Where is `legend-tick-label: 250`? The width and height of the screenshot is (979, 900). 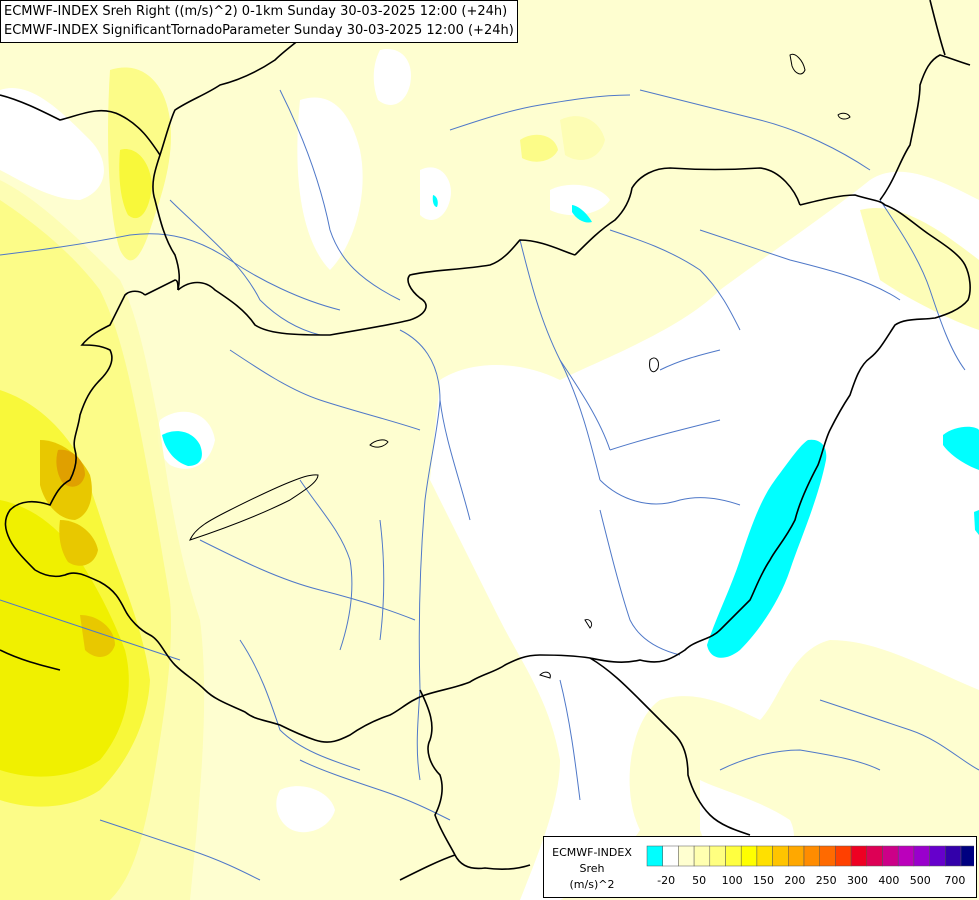 legend-tick-label: 250 is located at coordinates (826, 880).